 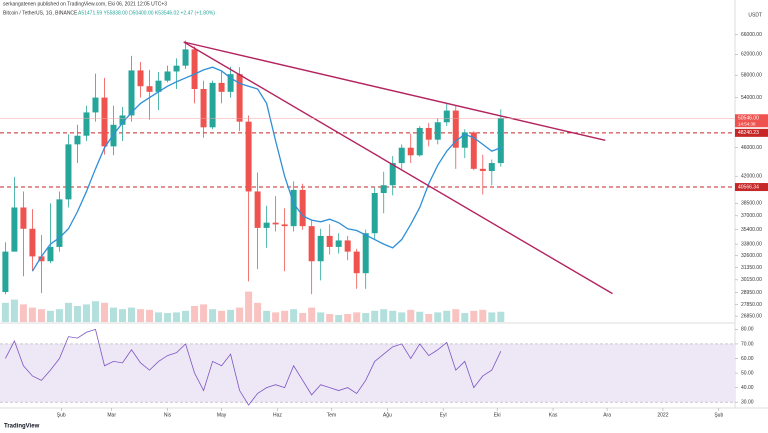 I want to click on y-tick-label: 33800.00, so click(x=751, y=244).